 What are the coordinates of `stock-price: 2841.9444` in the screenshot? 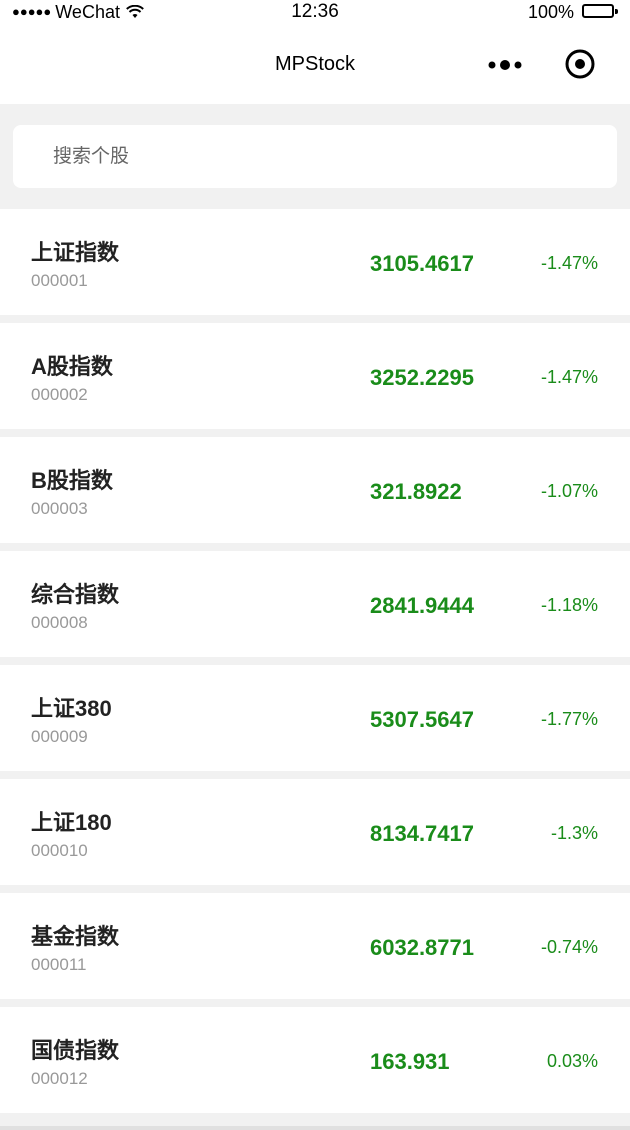 It's located at (422, 605).